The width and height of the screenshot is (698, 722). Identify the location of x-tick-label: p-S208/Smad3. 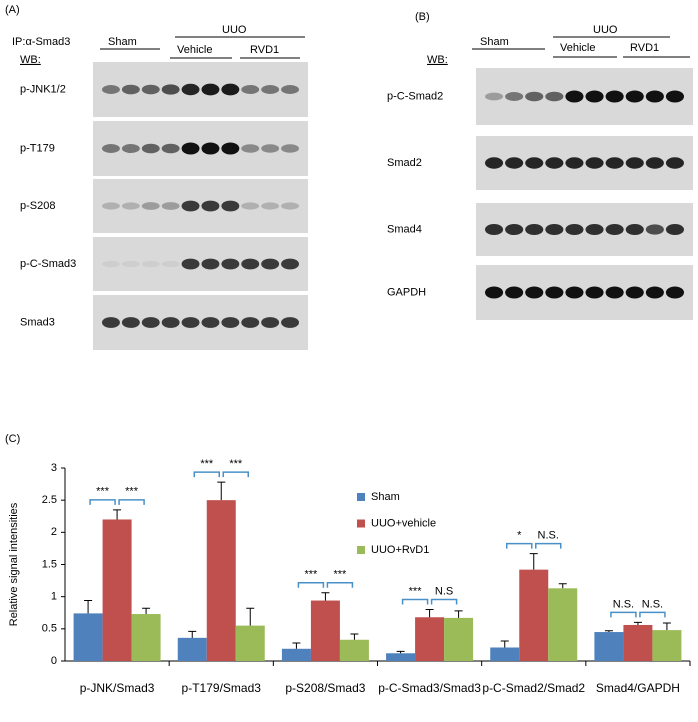
(325, 688).